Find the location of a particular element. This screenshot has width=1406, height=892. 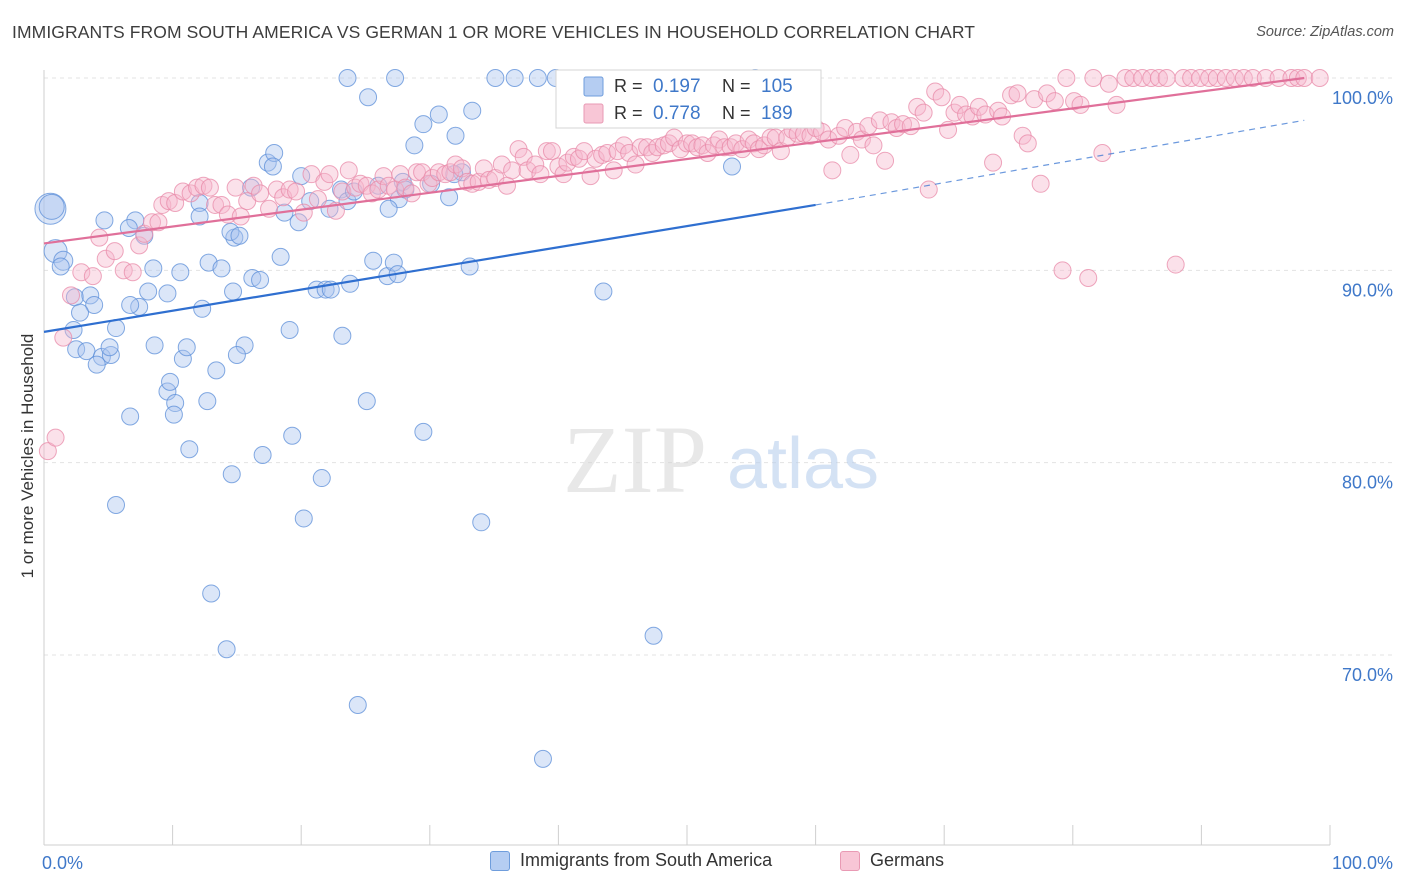

legend-blue-swatch is located at coordinates (593, 86).